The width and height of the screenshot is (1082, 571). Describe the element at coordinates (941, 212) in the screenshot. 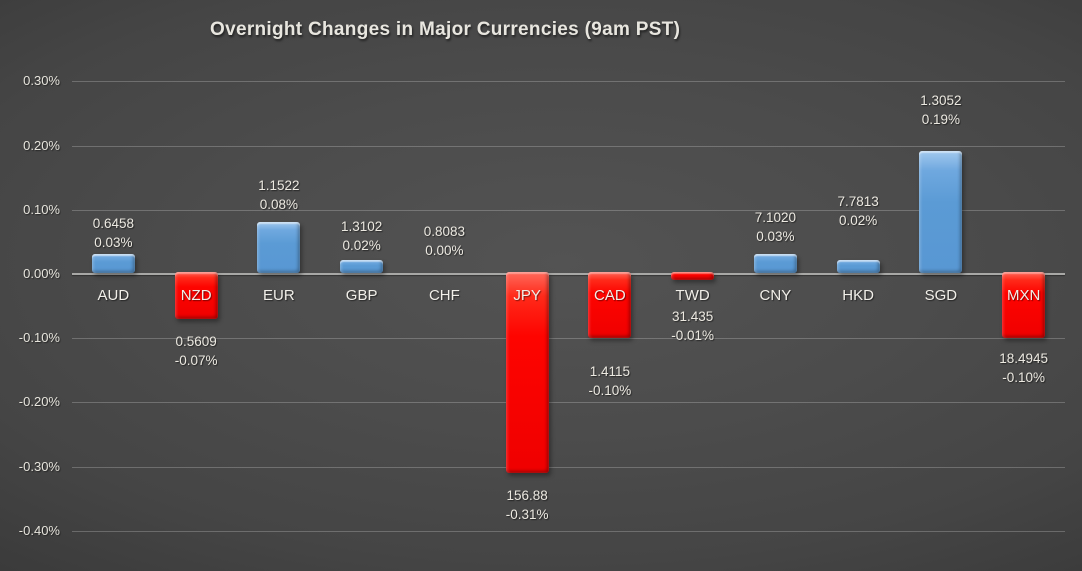

I see `bar-sgd` at that location.